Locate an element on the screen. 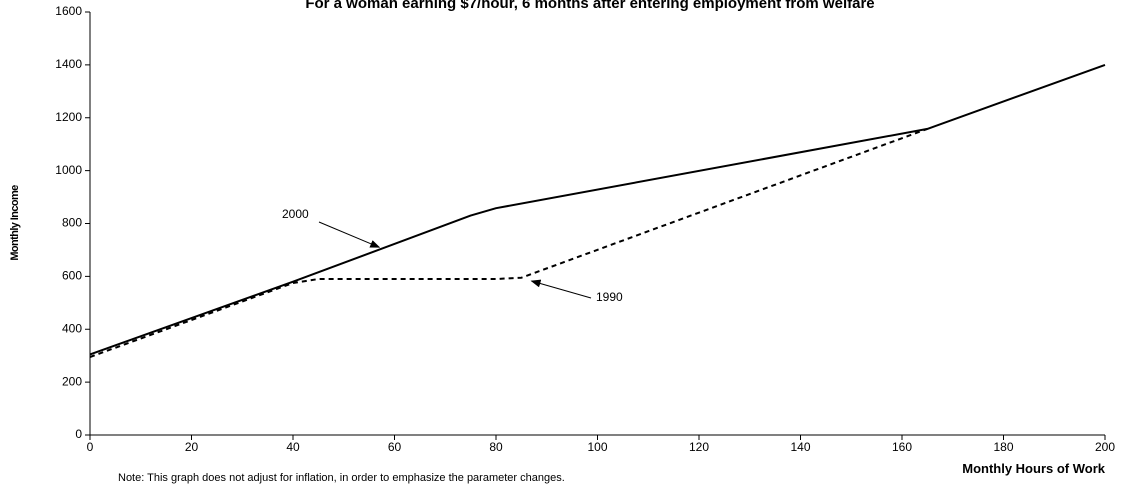  y-tick-label: 800 is located at coordinates (72, 223).